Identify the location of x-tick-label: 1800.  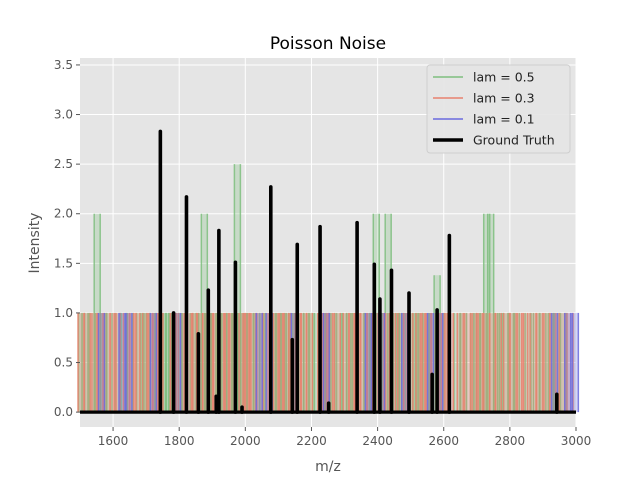
(179, 441).